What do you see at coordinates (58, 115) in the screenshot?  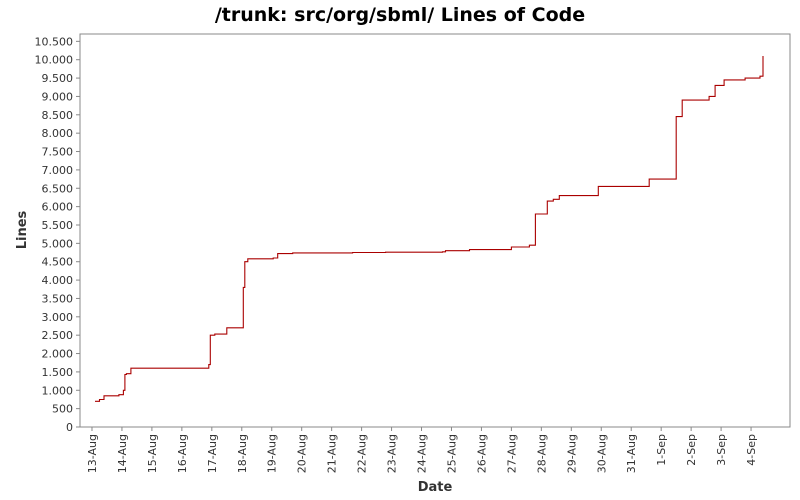 I see `y-tick-label: 8.500` at bounding box center [58, 115].